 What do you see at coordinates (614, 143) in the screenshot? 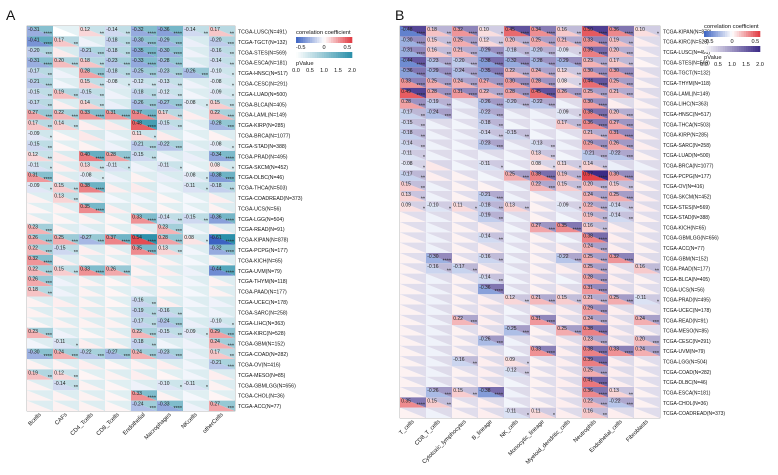
I see `cell-value-label: 0.26` at bounding box center [614, 143].